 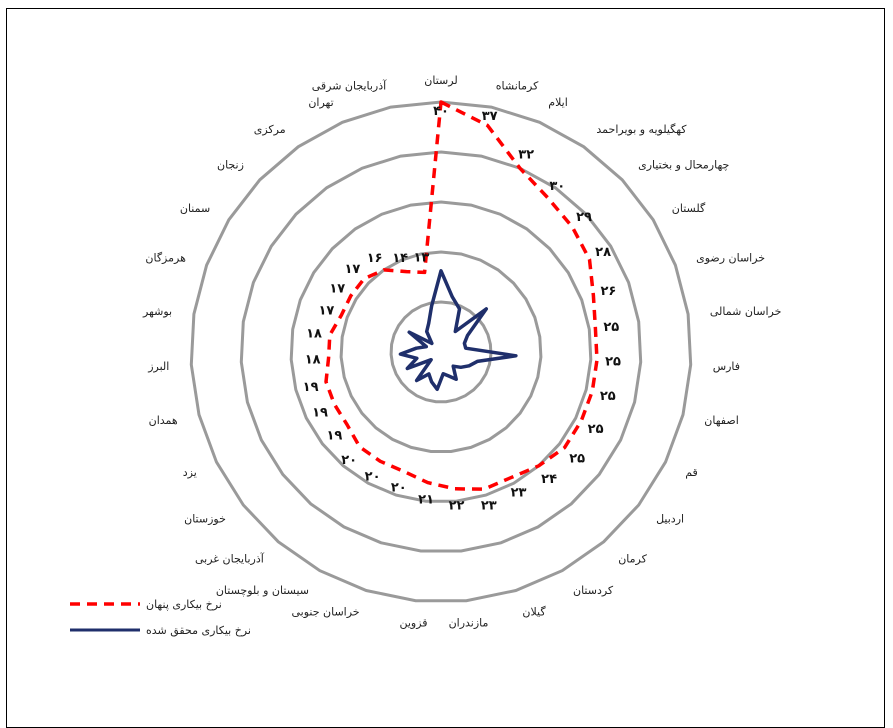 I want to click on data-label: ۴۰, so click(x=441, y=111).